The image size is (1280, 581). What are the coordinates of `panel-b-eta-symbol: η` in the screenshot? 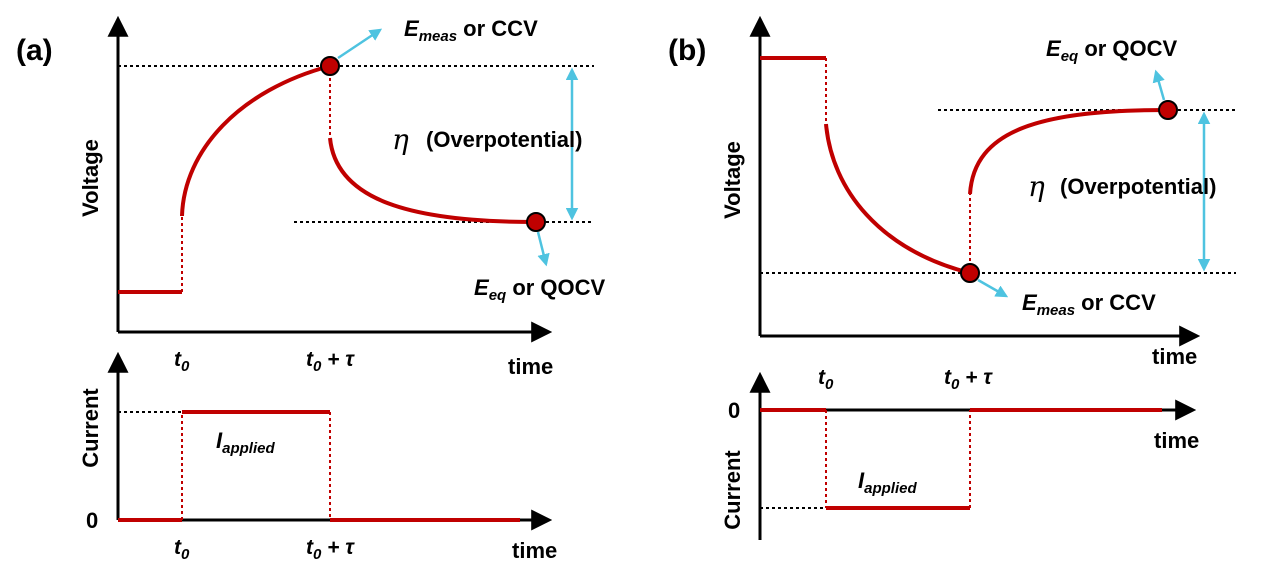 It's located at (1036, 186).